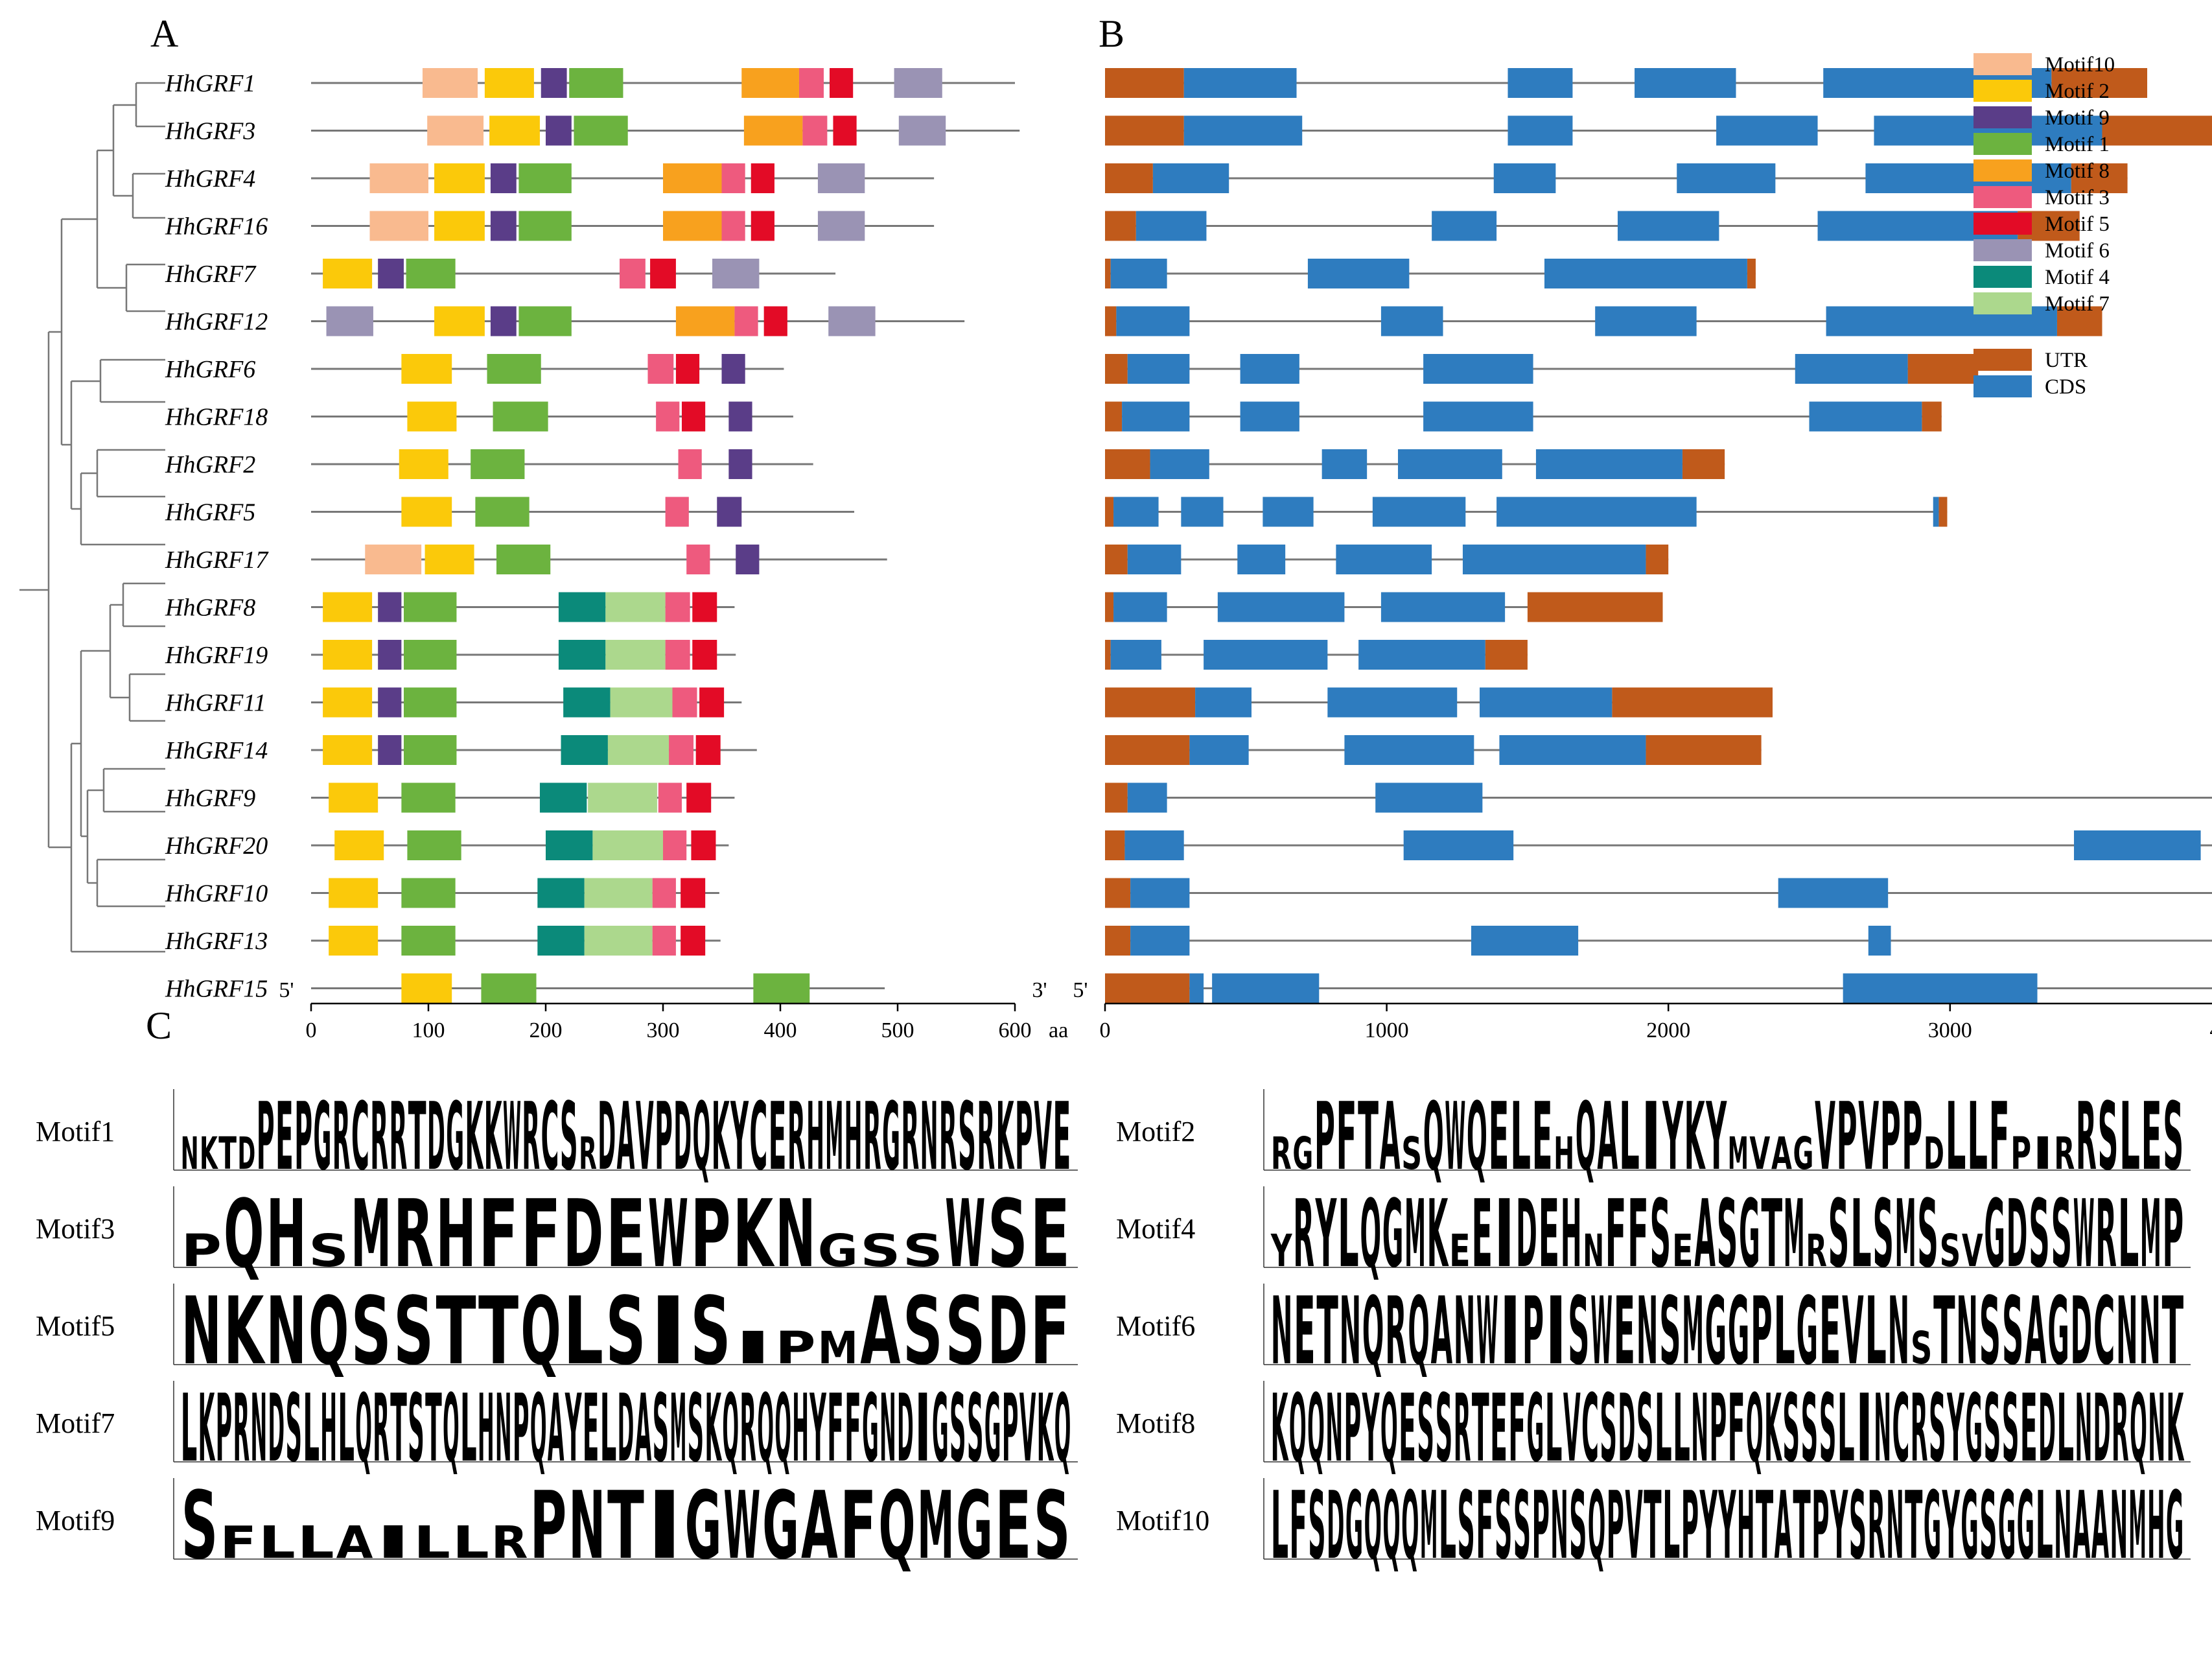  I want to click on legend-label: Motif 3, so click(2077, 197).